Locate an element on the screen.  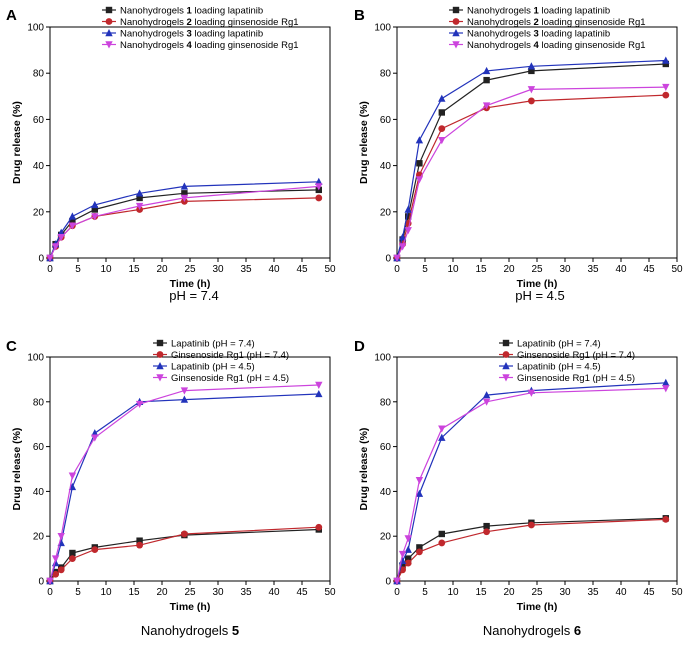
panel-caption: Nanohydrogels 6 is located at coordinates (532, 630).